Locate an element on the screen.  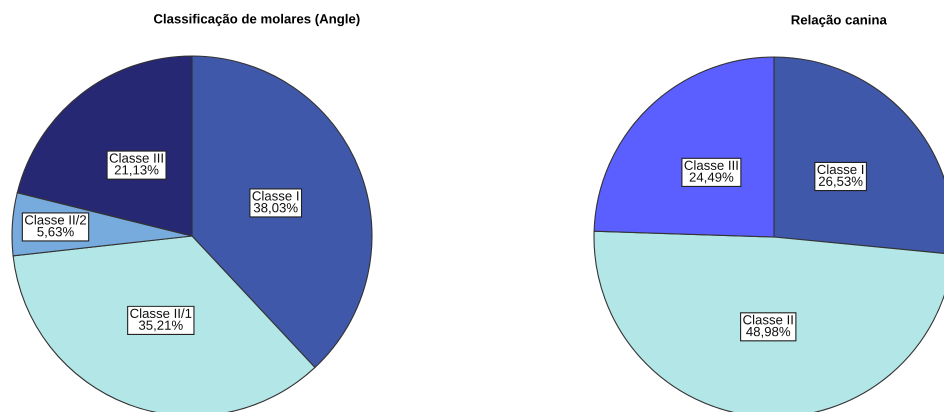
slice-label: Classe II/1 is located at coordinates (161, 313).